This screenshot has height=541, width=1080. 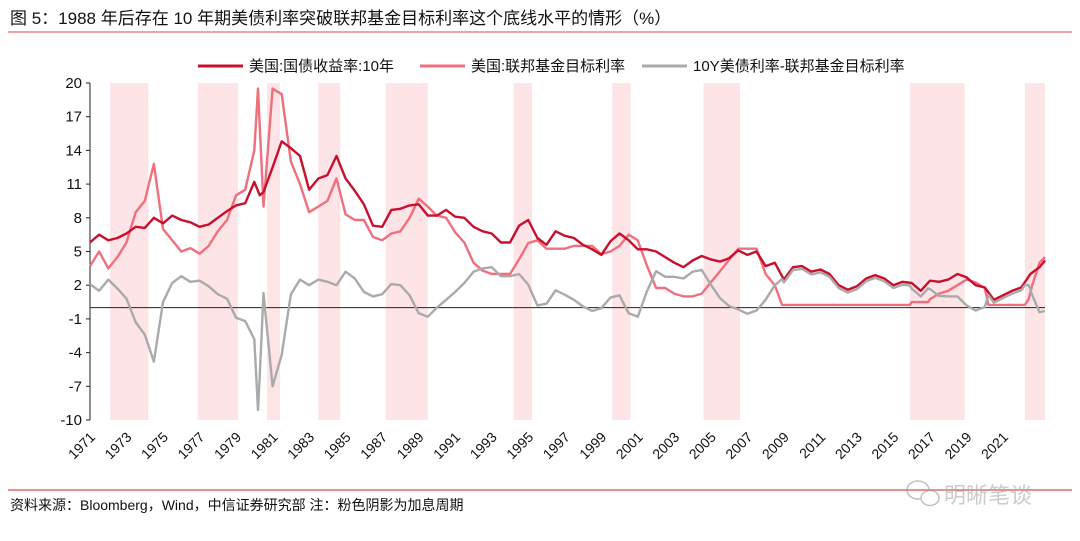 I want to click on x-tick-label: 2003, so click(x=665, y=445).